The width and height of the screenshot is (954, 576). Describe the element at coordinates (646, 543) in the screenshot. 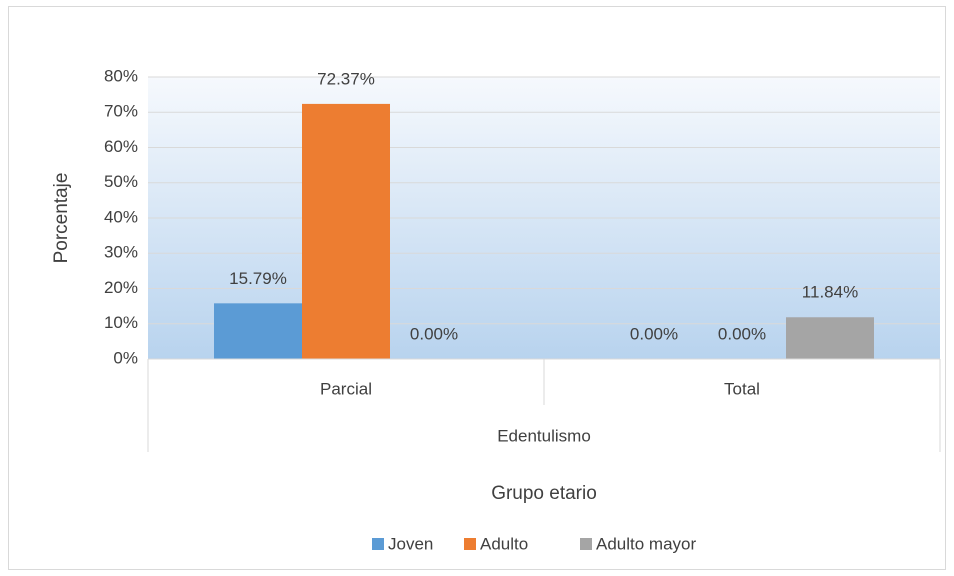

I see `legend-label: Adulto mayor` at that location.